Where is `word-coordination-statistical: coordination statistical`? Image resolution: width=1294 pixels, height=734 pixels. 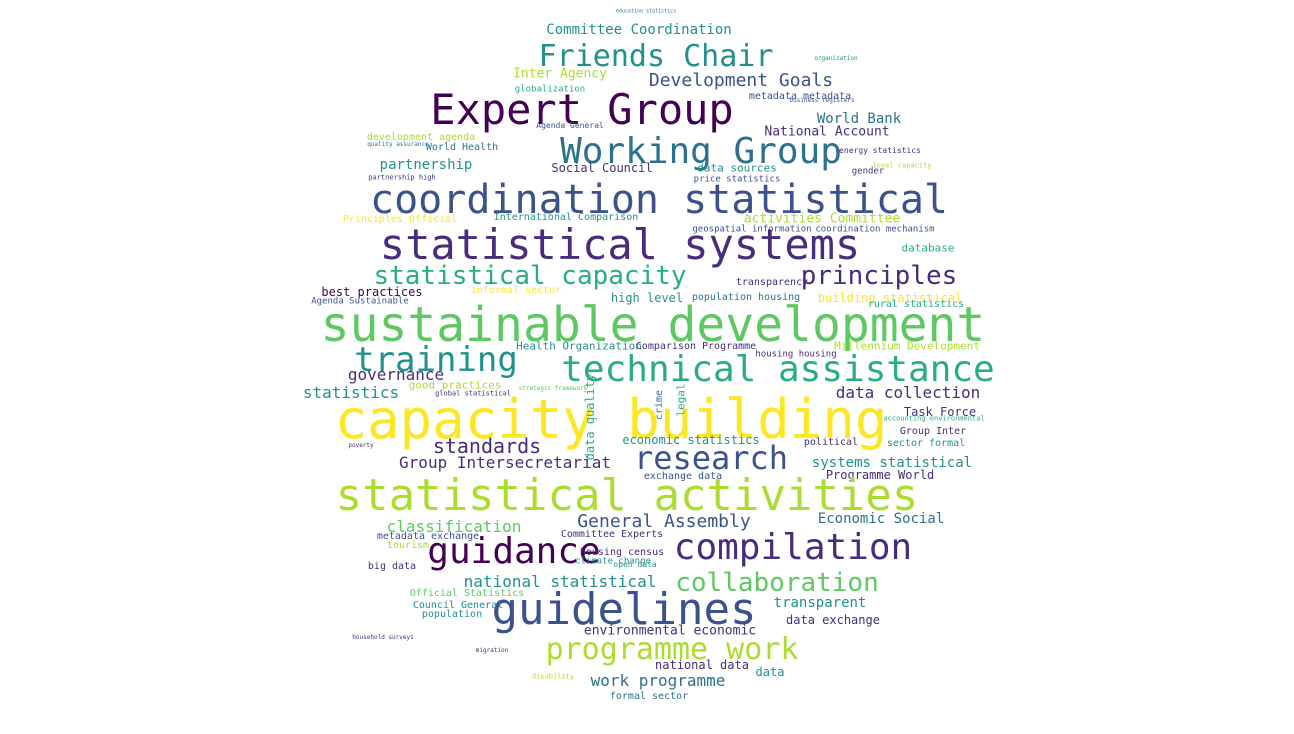 word-coordination-statistical: coordination statistical is located at coordinates (659, 200).